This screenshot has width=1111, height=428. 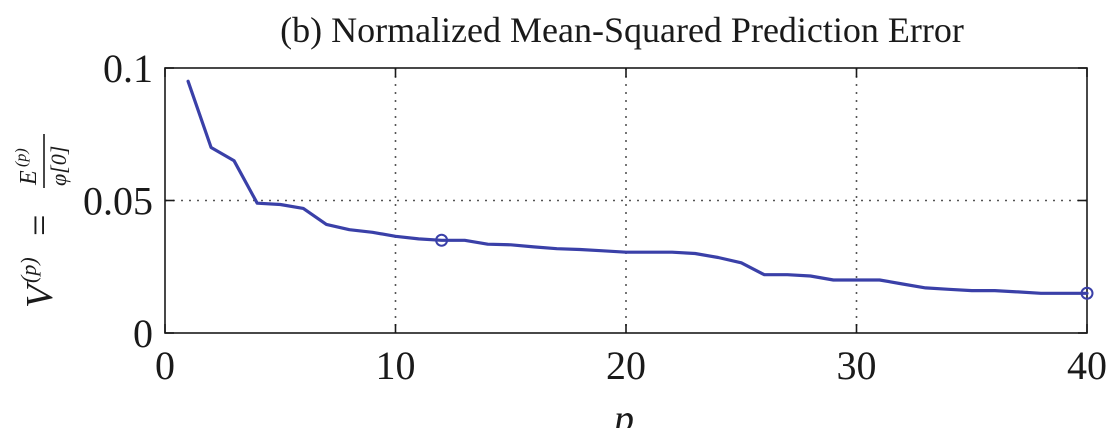 What do you see at coordinates (764, 266) in the screenshot?
I see `series-markers` at bounding box center [764, 266].